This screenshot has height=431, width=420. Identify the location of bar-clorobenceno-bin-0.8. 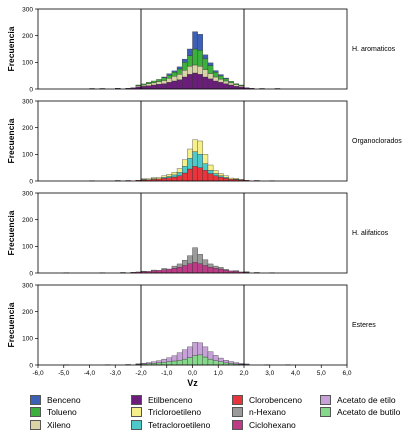
(215, 178).